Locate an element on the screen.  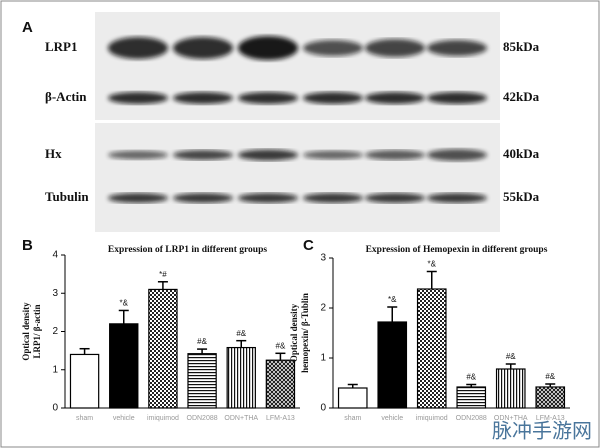
y-axis-label: LRP1/ β-actin is located at coordinates (37, 332).